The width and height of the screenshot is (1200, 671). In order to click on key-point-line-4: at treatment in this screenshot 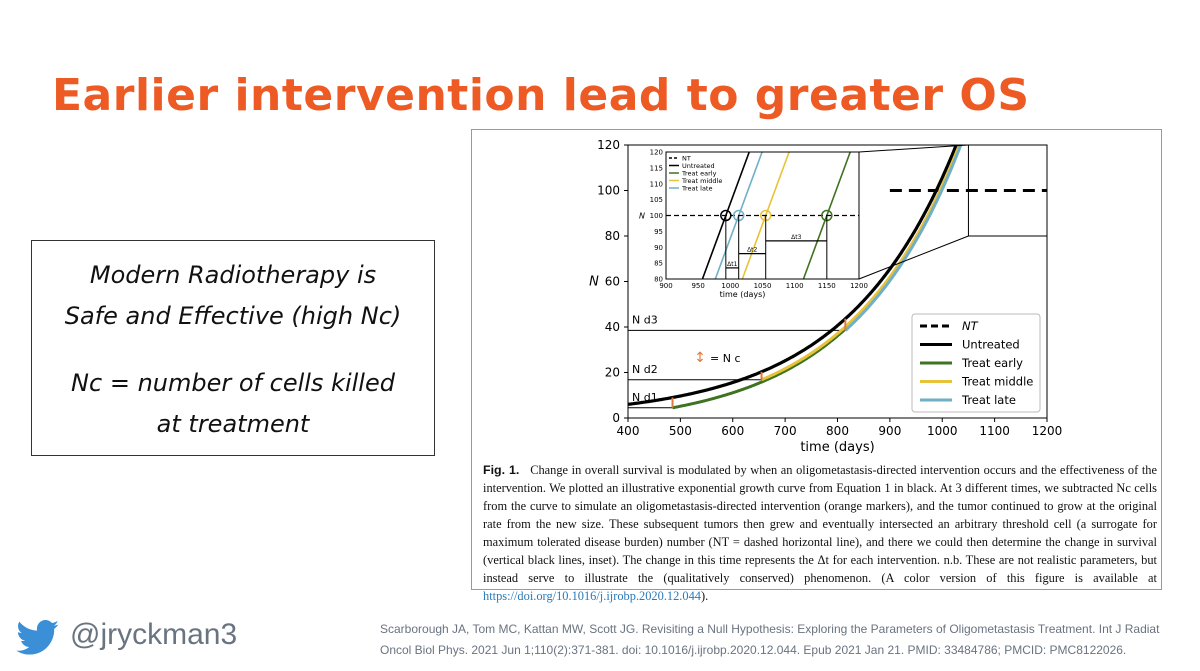, I will do `click(233, 424)`.